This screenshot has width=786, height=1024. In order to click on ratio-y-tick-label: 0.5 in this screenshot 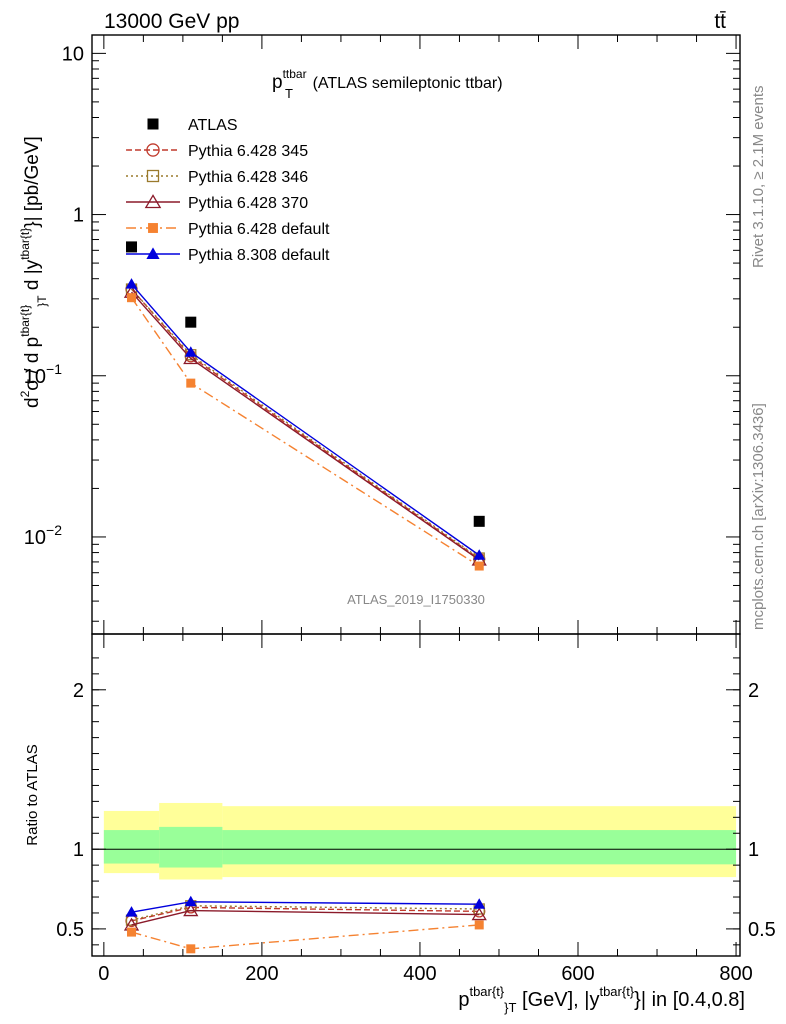, I will do `click(70, 930)`.